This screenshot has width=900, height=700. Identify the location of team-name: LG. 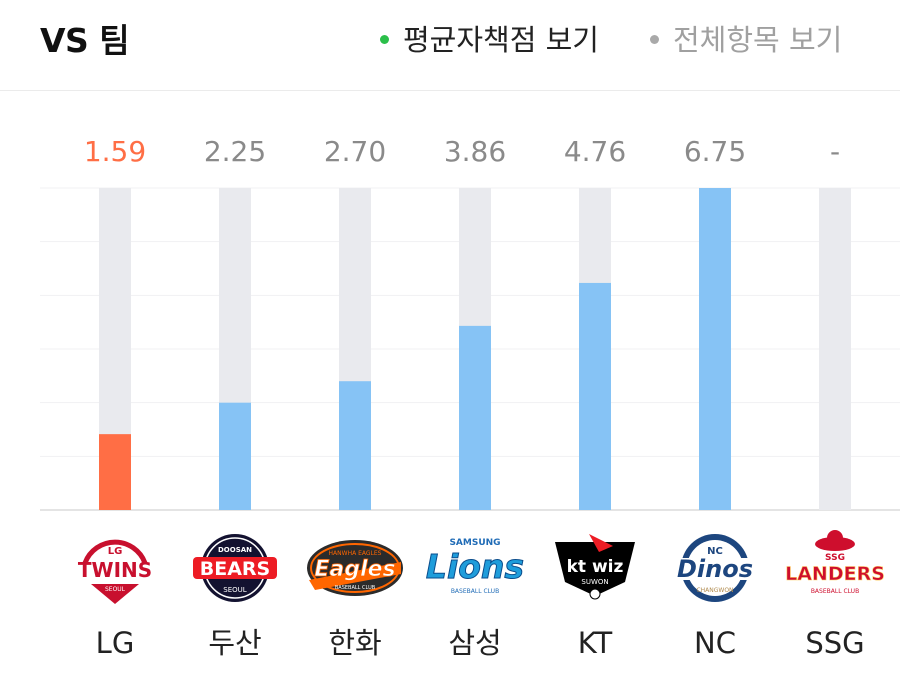
(115, 643).